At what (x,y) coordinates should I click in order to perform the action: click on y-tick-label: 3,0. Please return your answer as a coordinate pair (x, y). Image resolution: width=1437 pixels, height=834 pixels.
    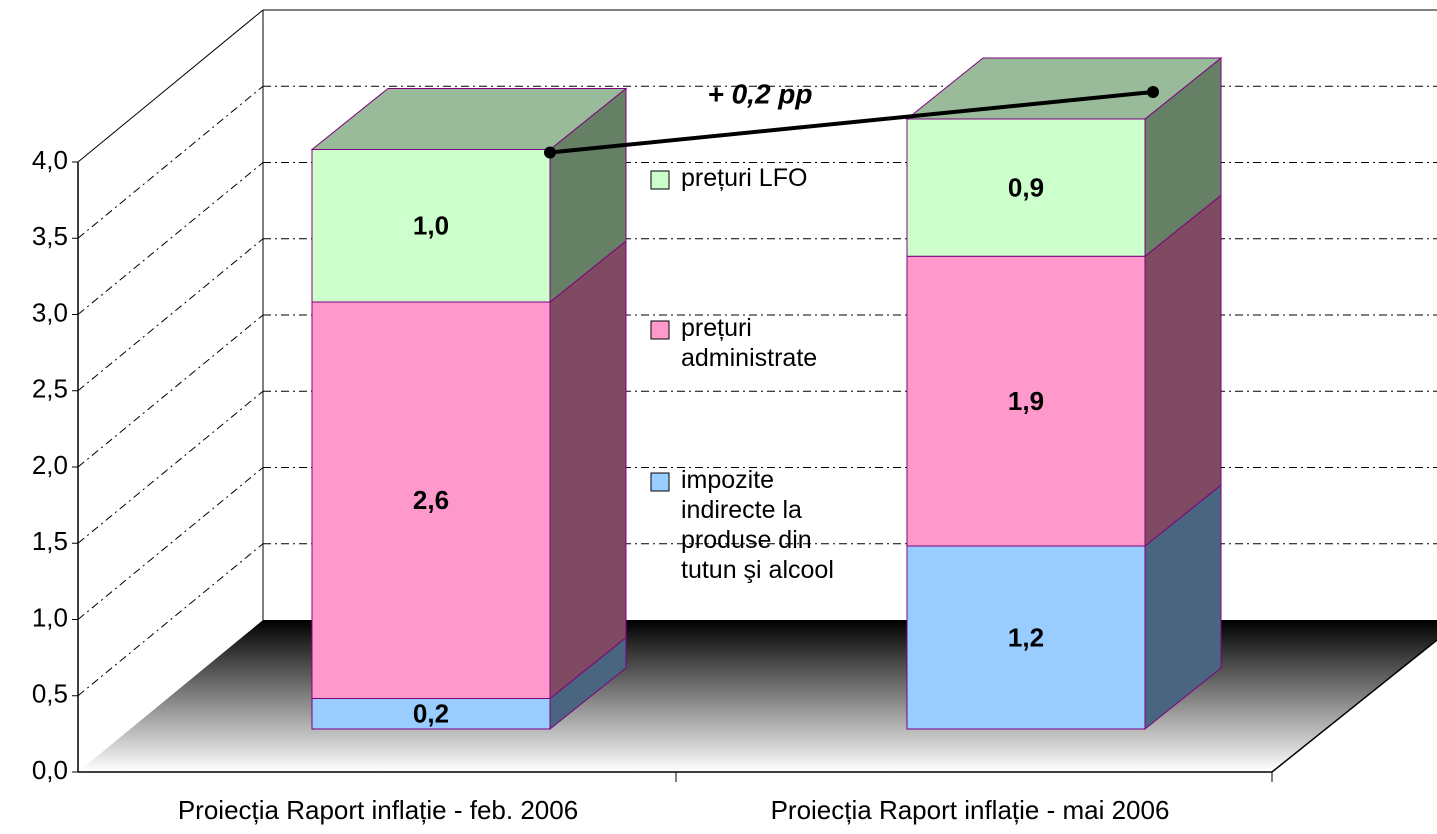
    Looking at the image, I should click on (50, 312).